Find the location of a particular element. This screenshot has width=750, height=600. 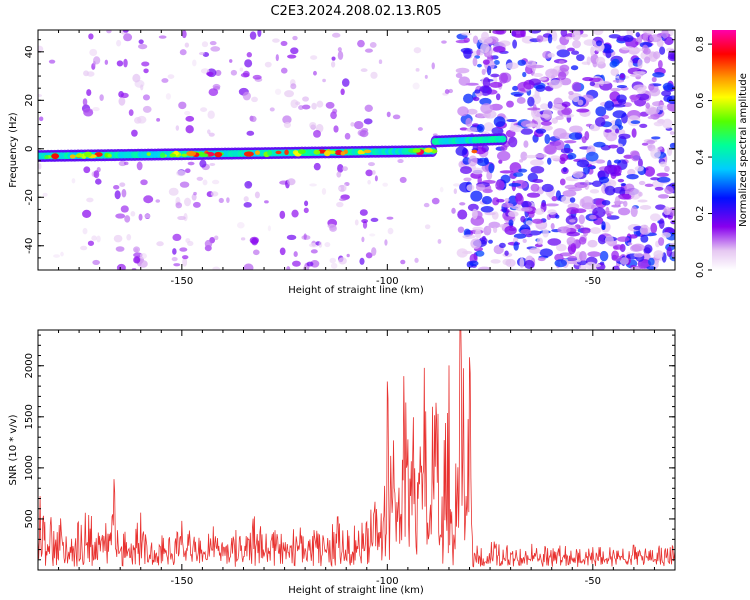

colorbar-tick-label: 0.2 is located at coordinates (700, 214).